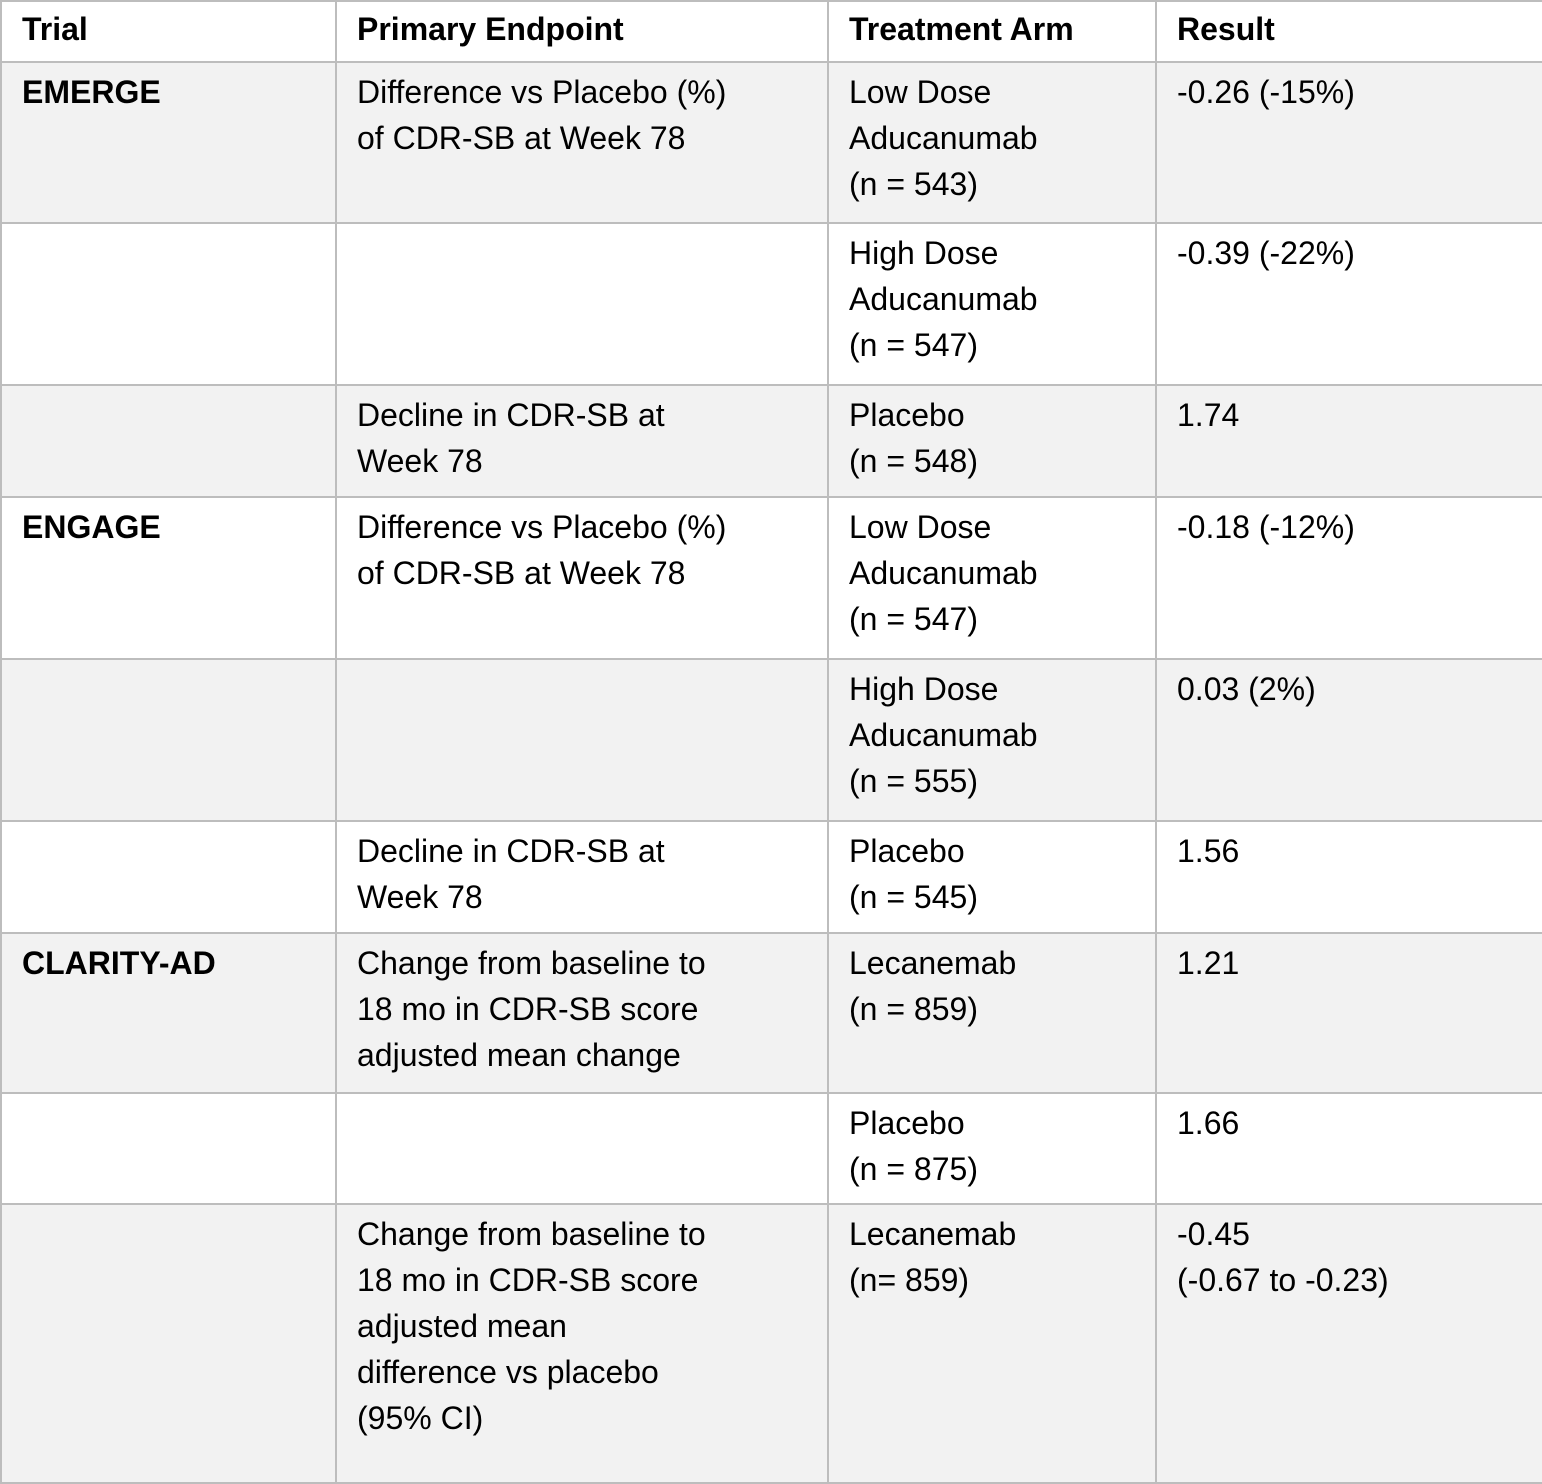 The image size is (1542, 1484). Describe the element at coordinates (1348, 1148) in the screenshot. I see `cell-result: 1.66` at that location.